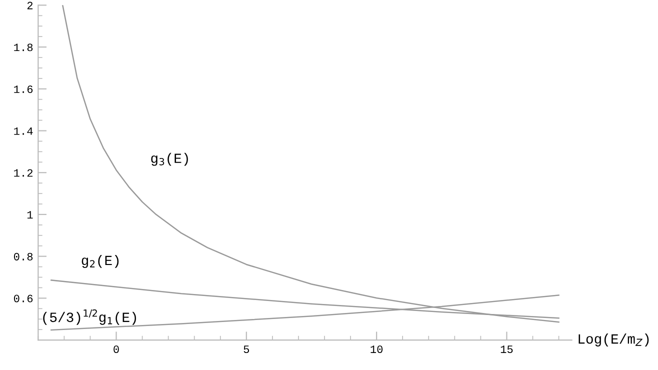 This screenshot has width=658, height=370. What do you see at coordinates (613, 340) in the screenshot?
I see `x-axis-title: Log(E/m$_{Z}$)` at bounding box center [613, 340].